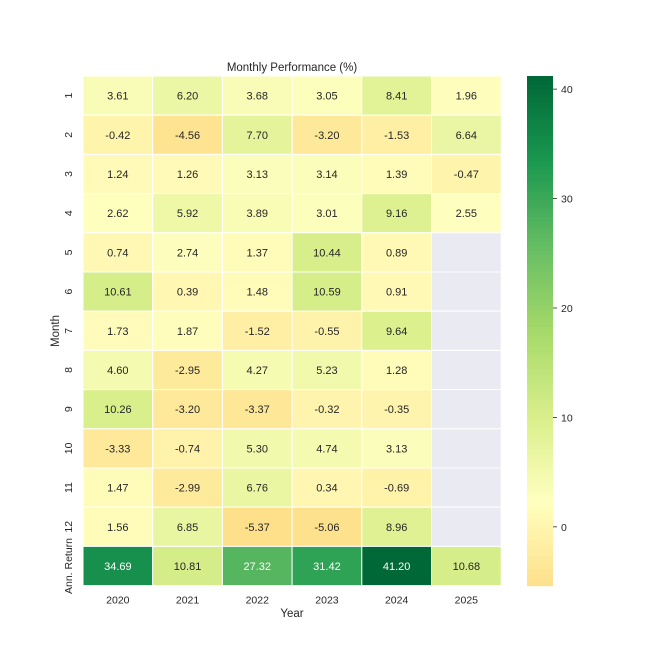 The image size is (668, 666). What do you see at coordinates (292, 601) in the screenshot?
I see `x-tick-labels: 2020 2021 2022 2023 2024 2025` at bounding box center [292, 601].